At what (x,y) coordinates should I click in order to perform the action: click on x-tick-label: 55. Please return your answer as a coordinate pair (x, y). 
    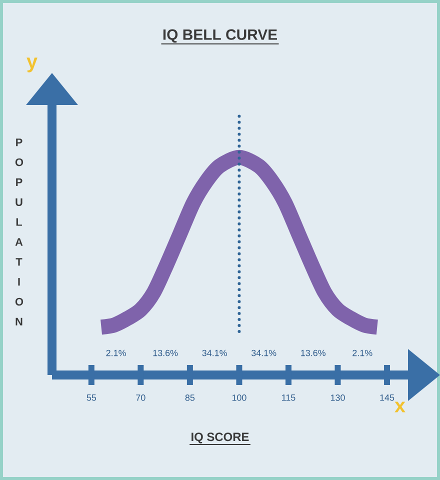
    Looking at the image, I should click on (91, 397).